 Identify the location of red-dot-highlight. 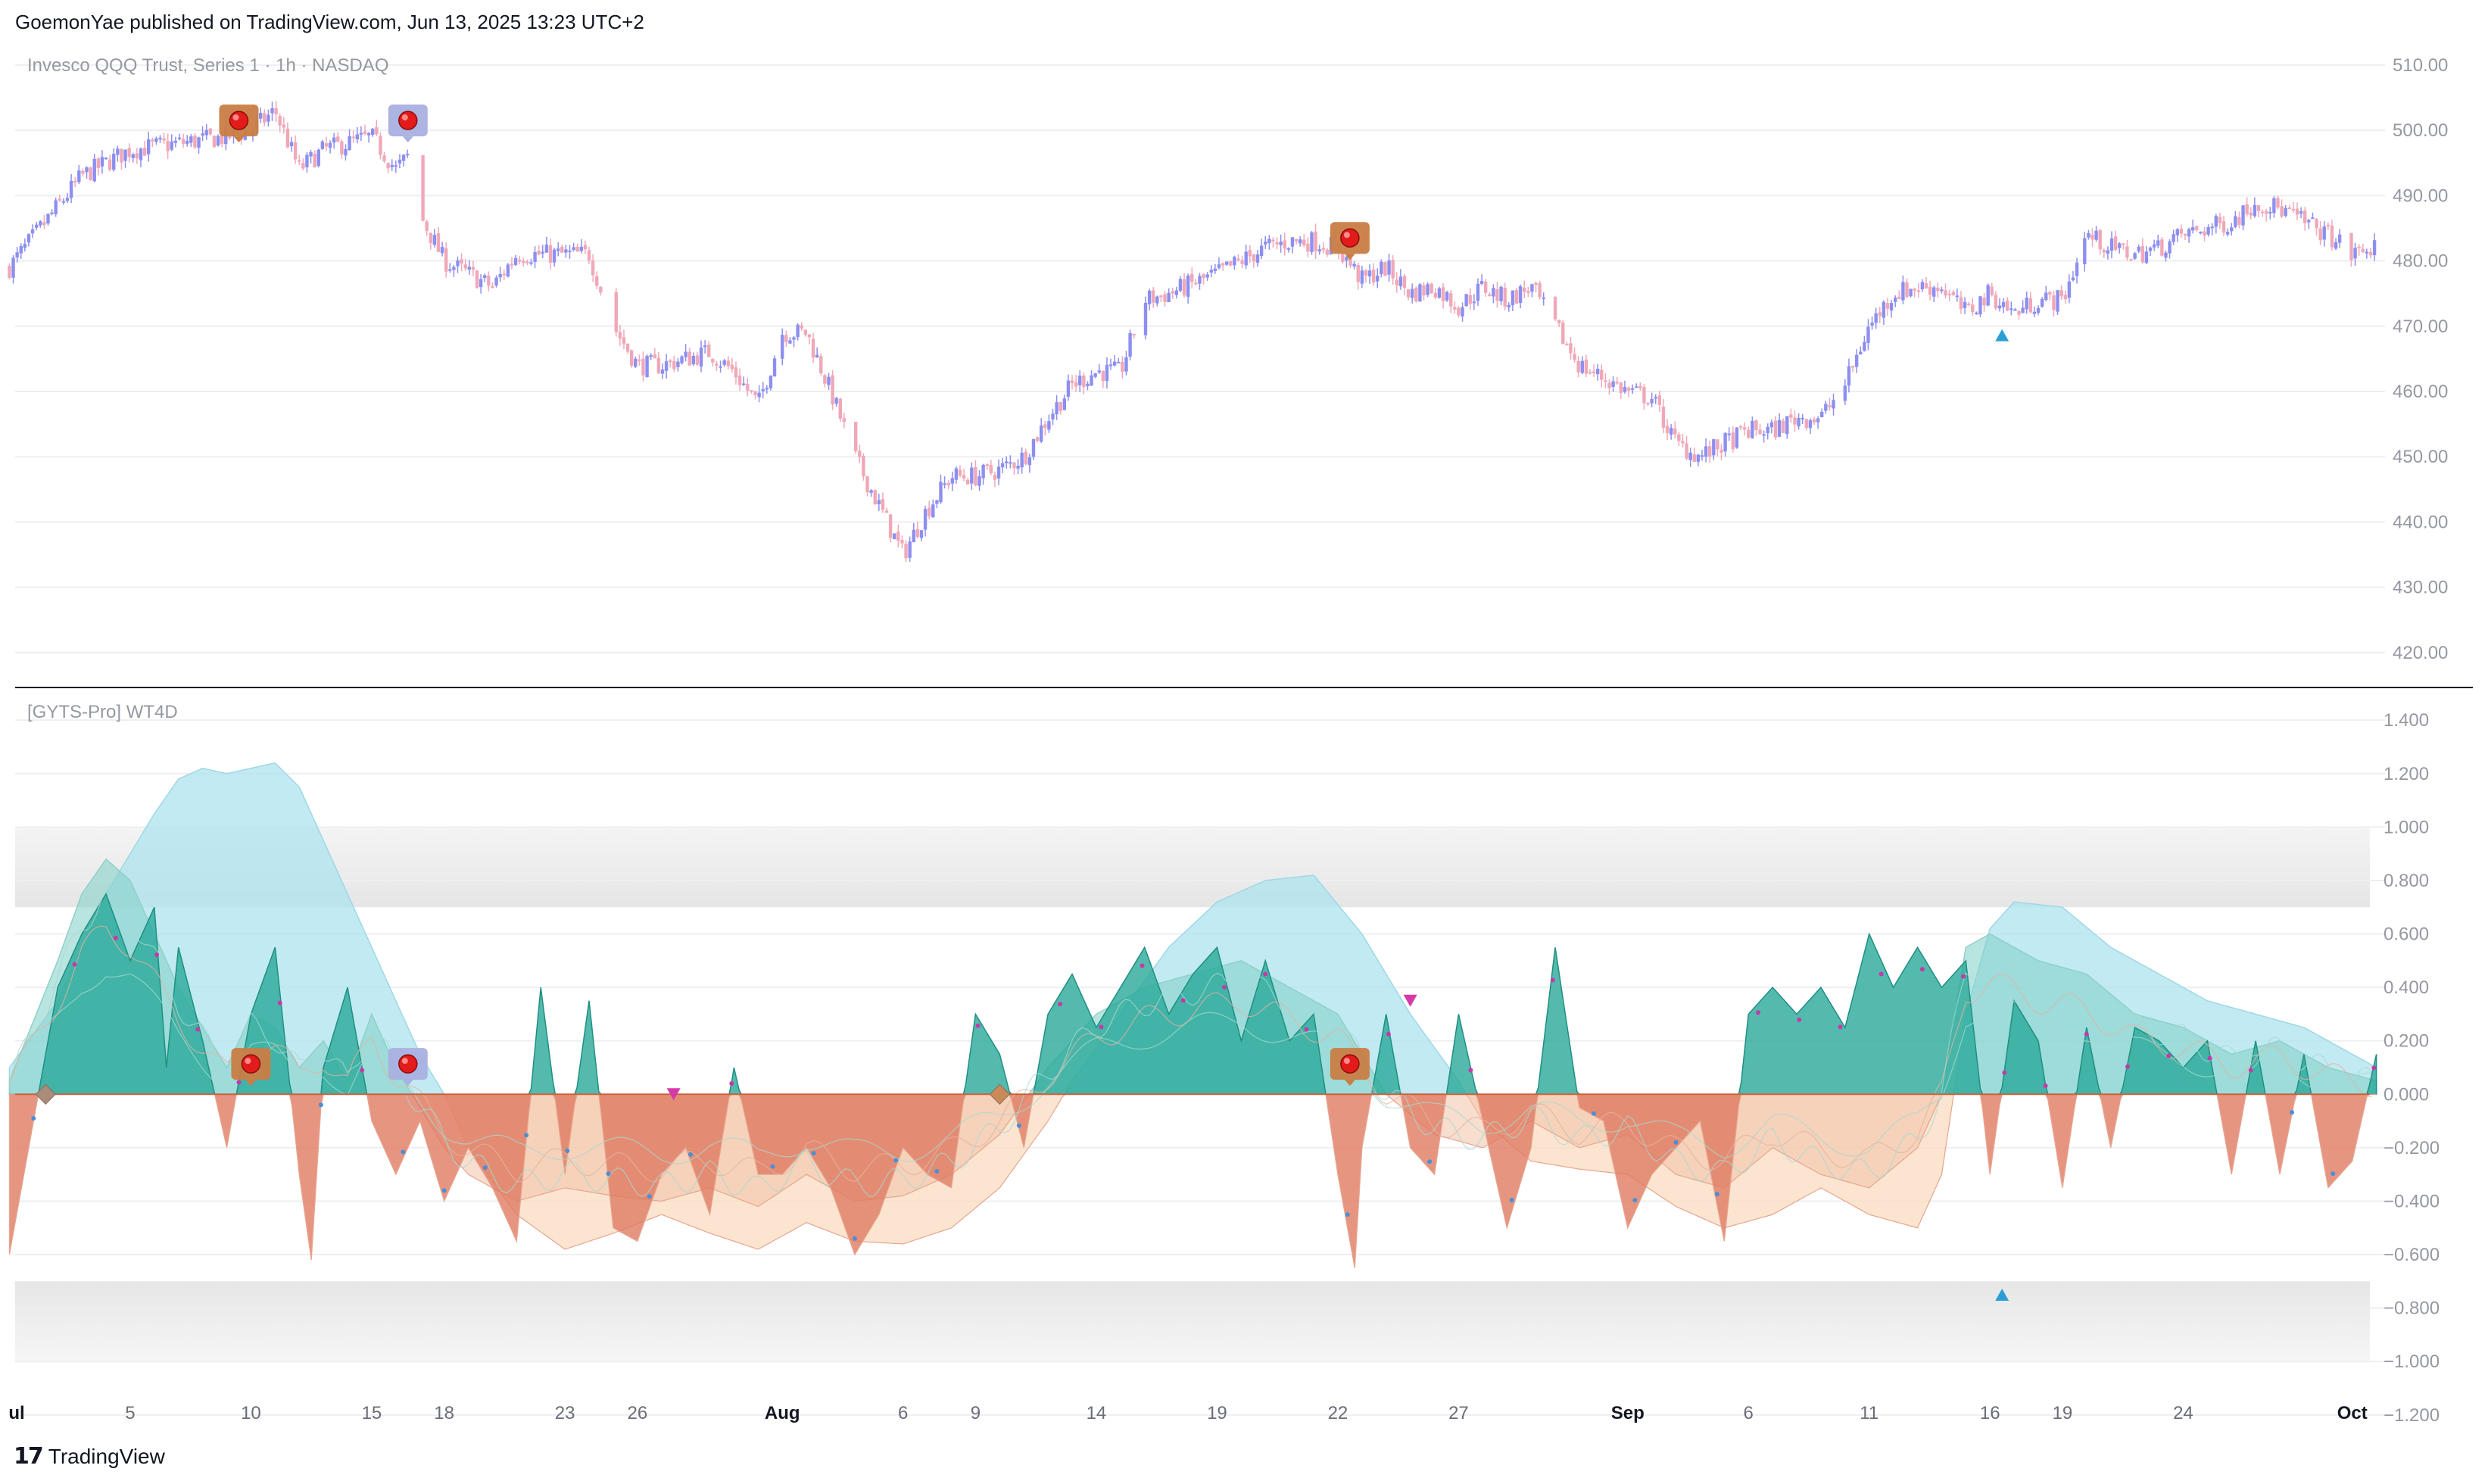
(248, 1061).